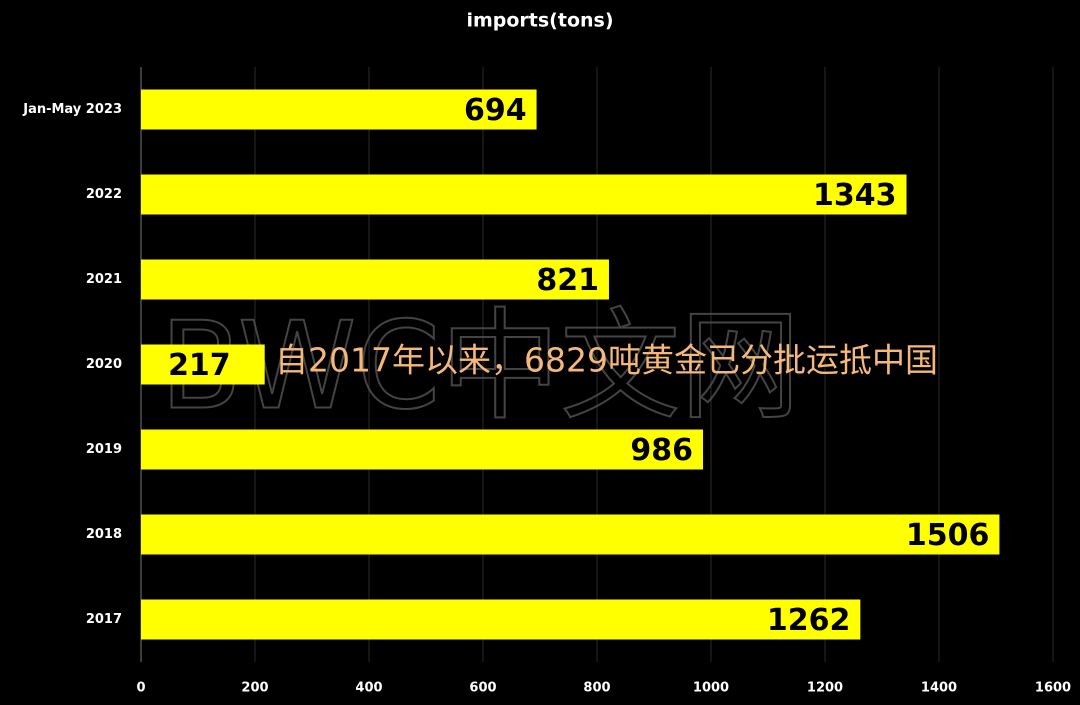 The image size is (1080, 705). What do you see at coordinates (596, 688) in the screenshot?
I see `x-tick-label: 800` at bounding box center [596, 688].